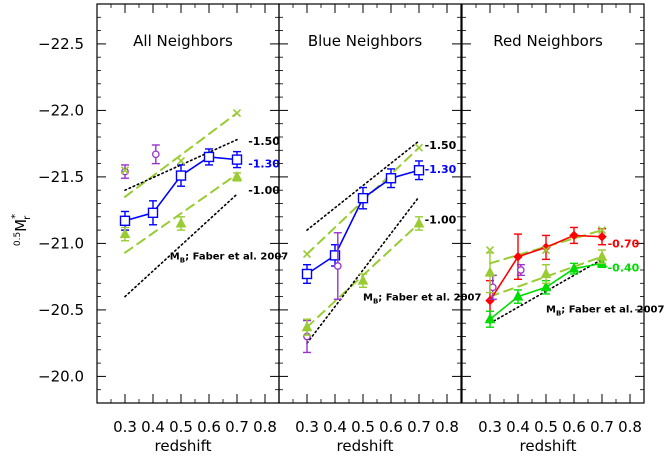 Image resolution: width=668 pixels, height=456 pixels. What do you see at coordinates (183, 41) in the screenshot?
I see `panel-title: All Neighbors` at bounding box center [183, 41].